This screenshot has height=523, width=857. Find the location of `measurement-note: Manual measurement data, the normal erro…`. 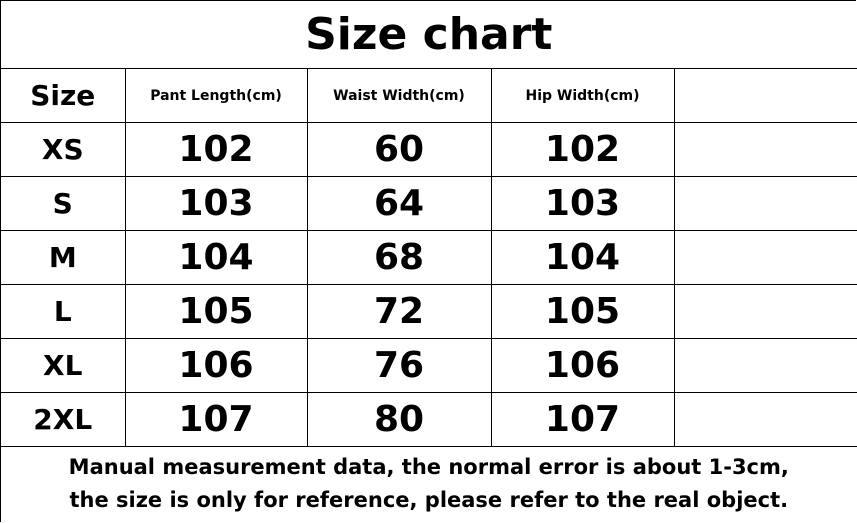

measurement-note: Manual measurement data, the normal erro… is located at coordinates (429, 483).